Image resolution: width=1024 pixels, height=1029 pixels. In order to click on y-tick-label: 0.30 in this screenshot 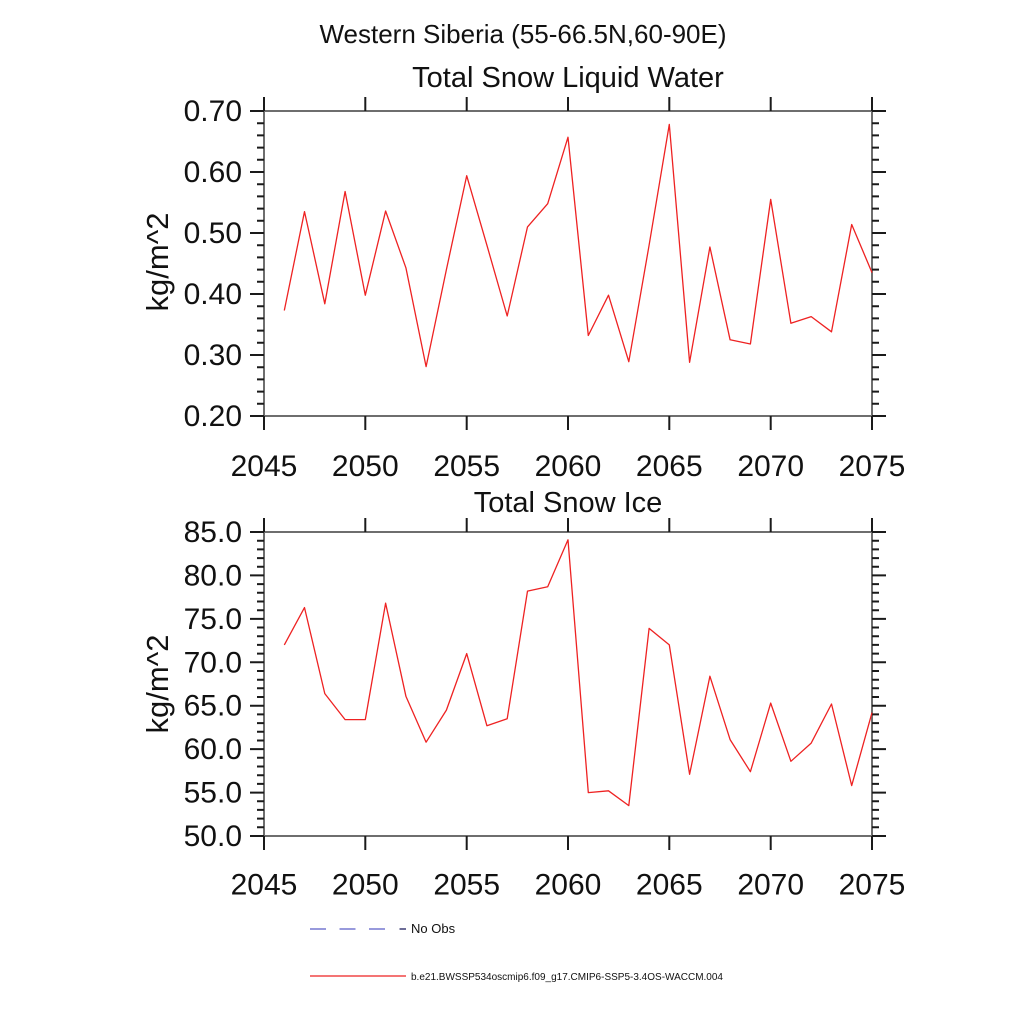, I will do `click(213, 355)`.